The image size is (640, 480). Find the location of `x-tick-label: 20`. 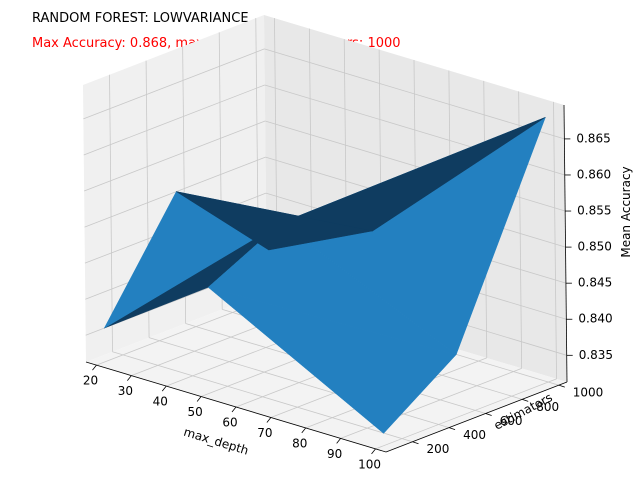

x-tick-label: 20 is located at coordinates (90, 381).